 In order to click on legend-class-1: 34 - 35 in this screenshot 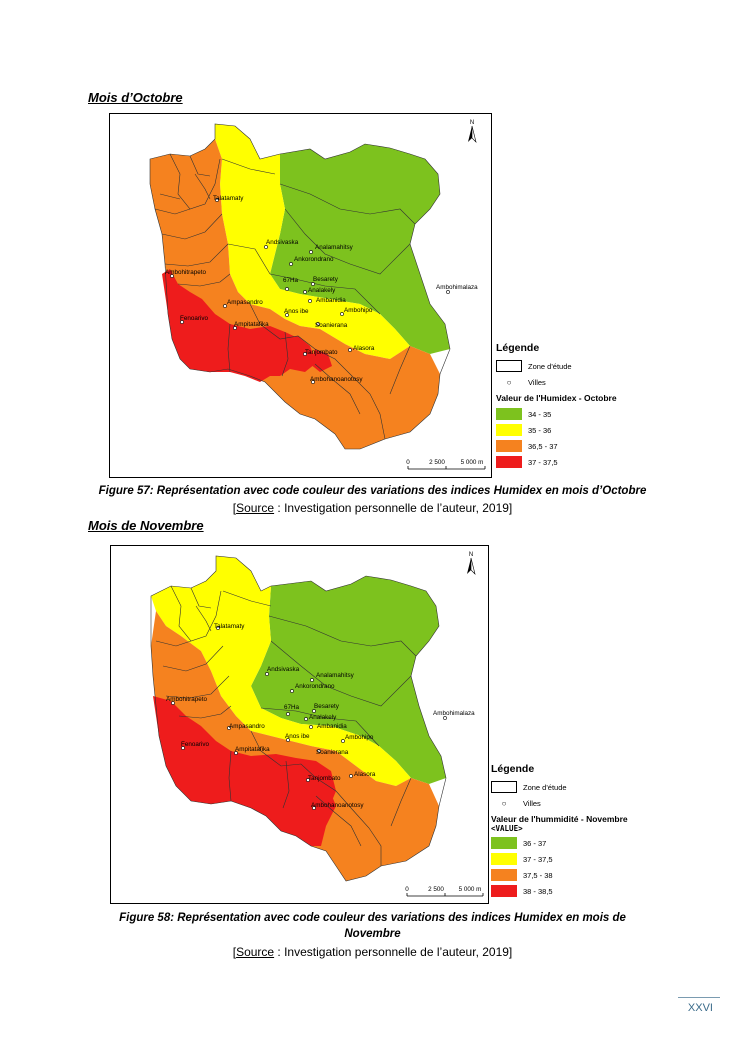, I will do `click(540, 414)`.